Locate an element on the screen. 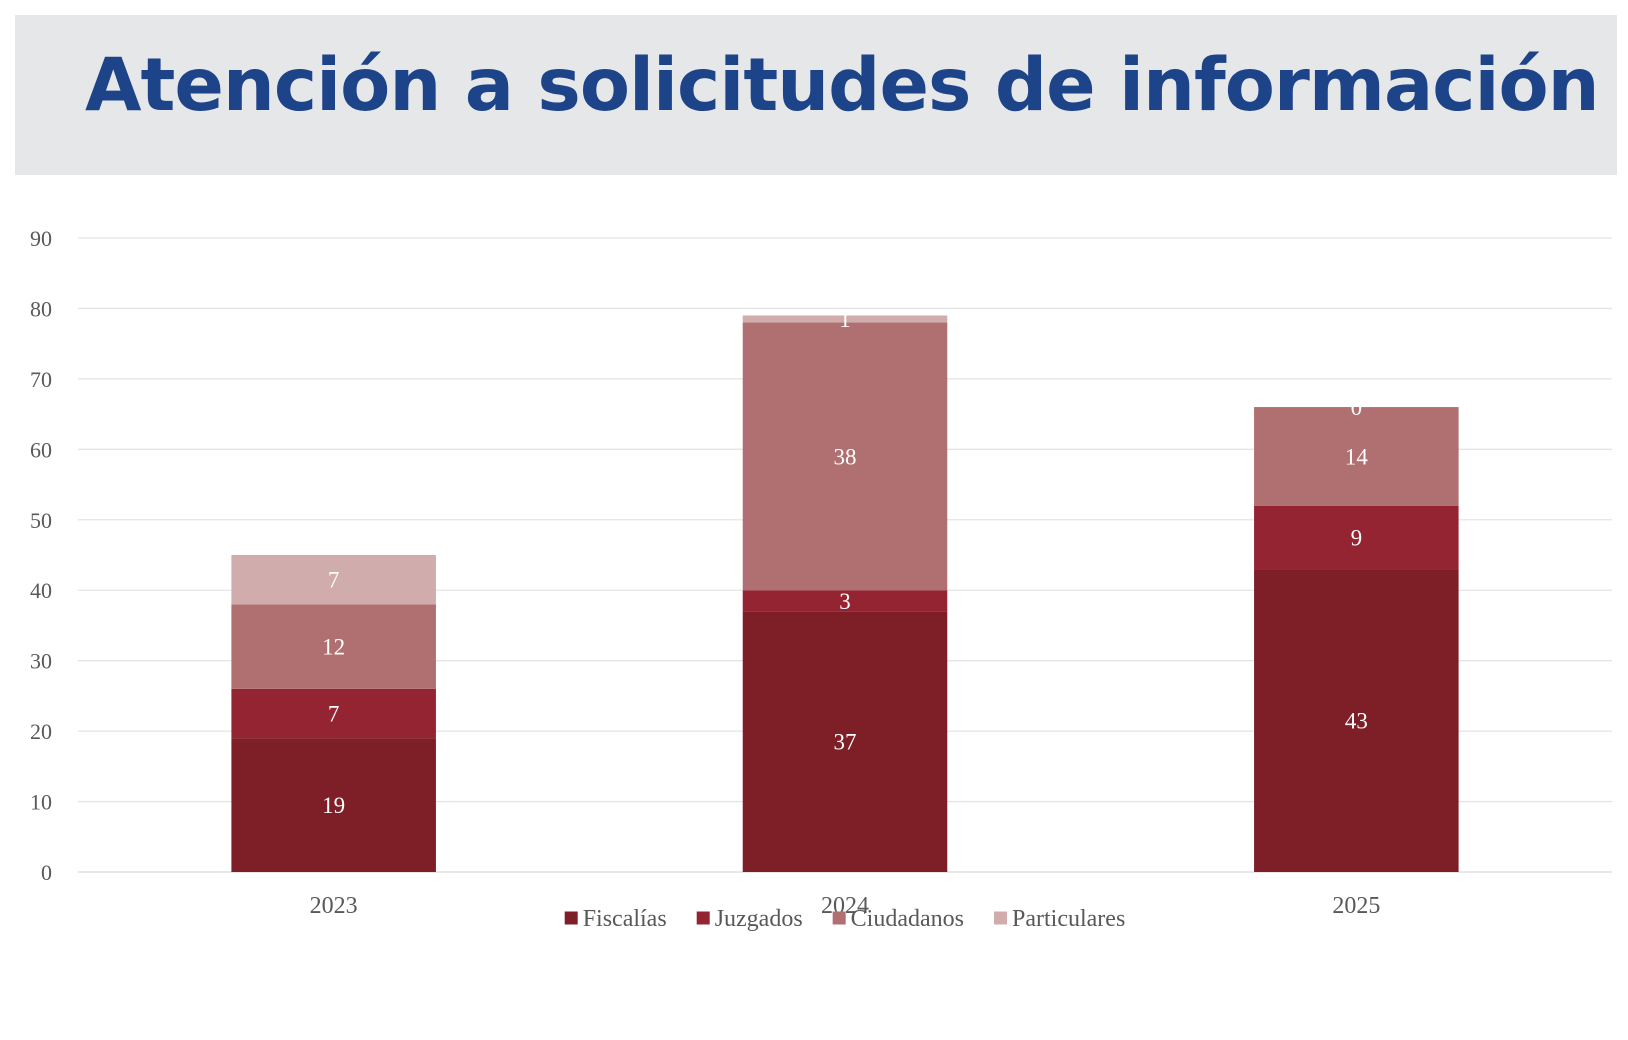 This screenshot has width=1628, height=1040. data-label: 3 is located at coordinates (845, 601).